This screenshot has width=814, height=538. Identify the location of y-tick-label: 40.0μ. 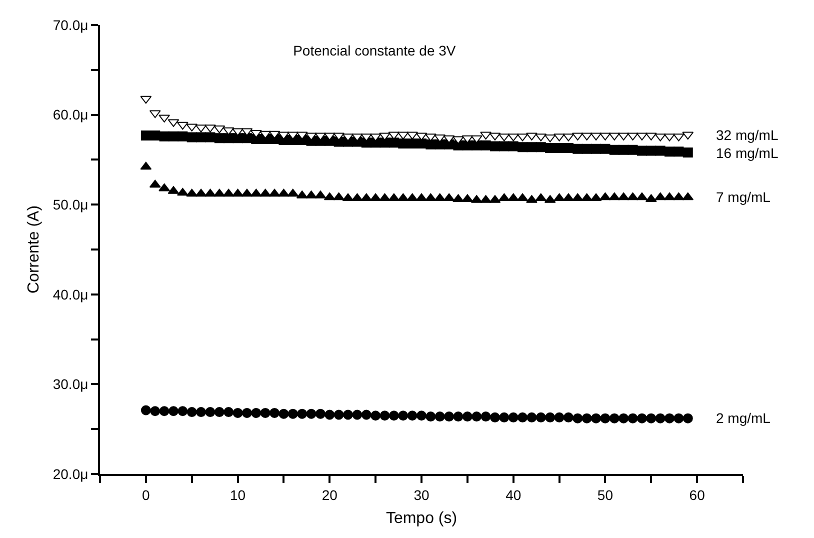
(70, 294).